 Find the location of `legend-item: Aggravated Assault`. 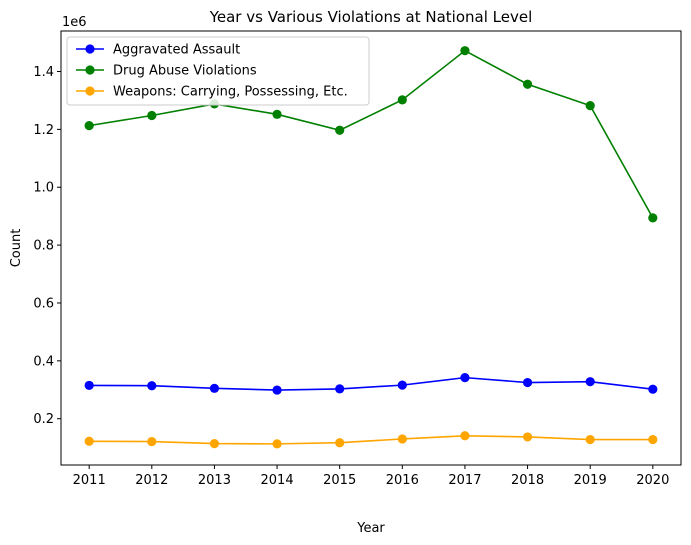

legend-item: Aggravated Assault is located at coordinates (158, 50).